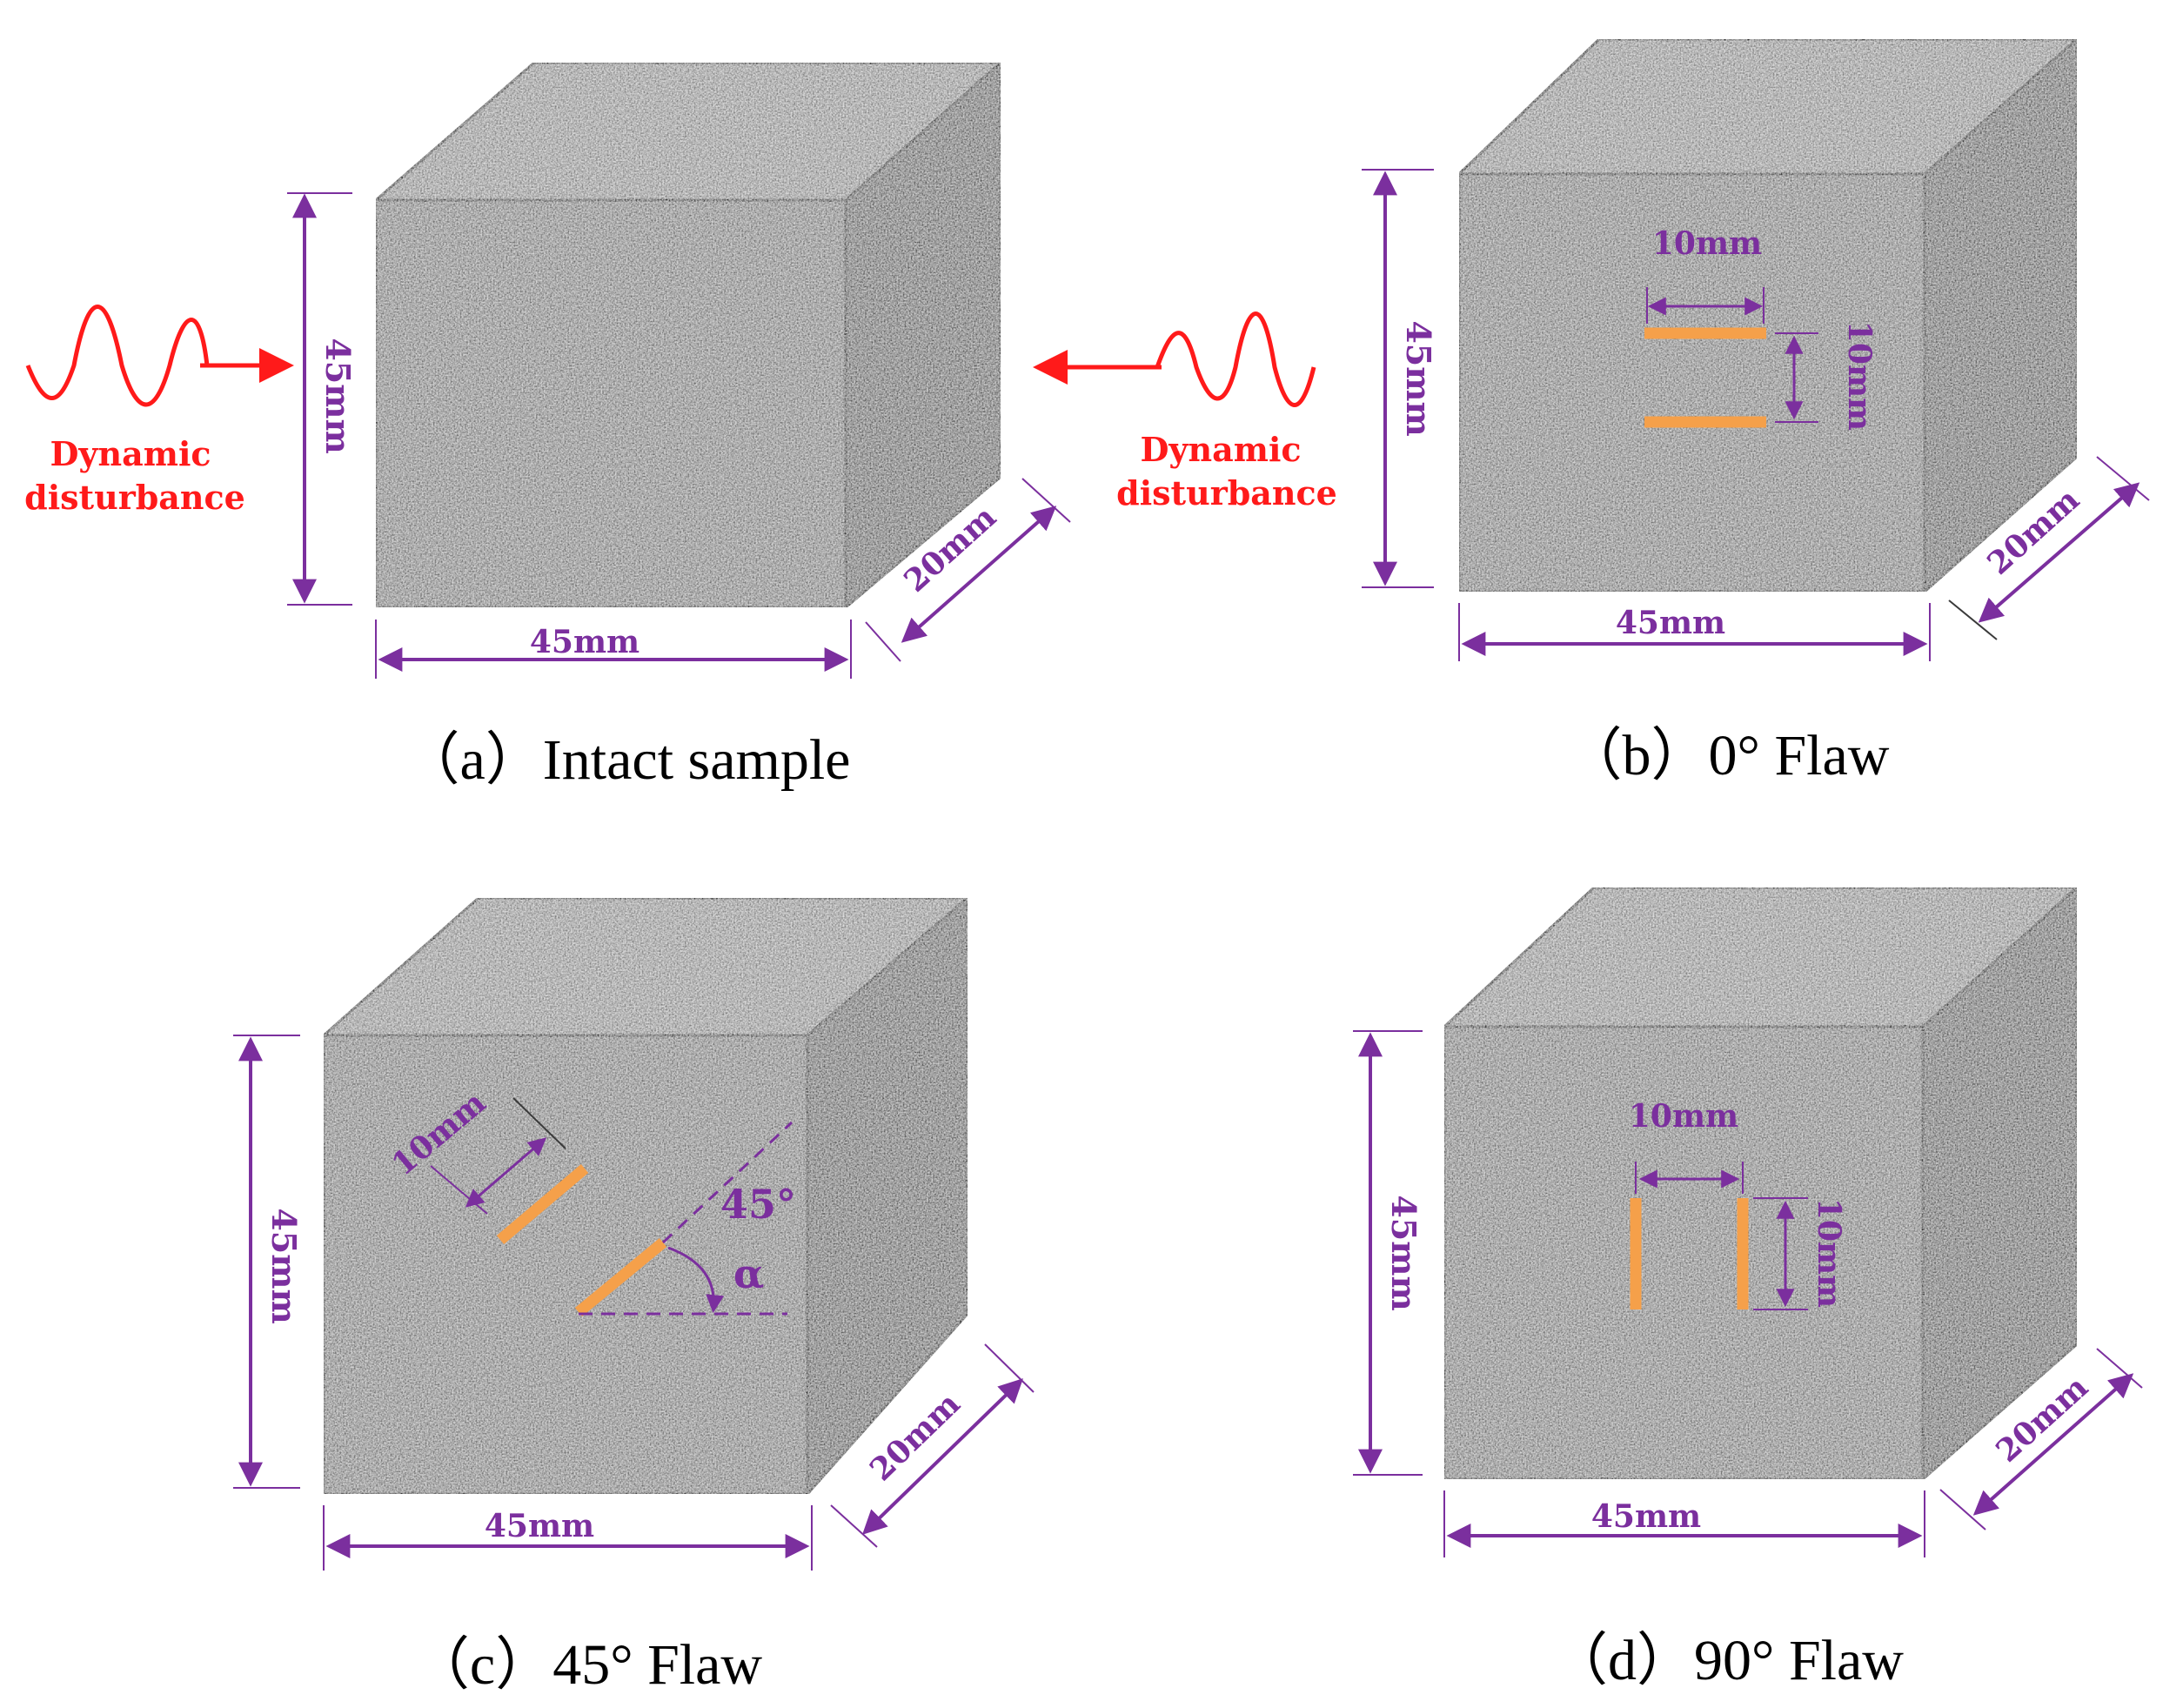 The width and height of the screenshot is (2183, 1708). I want to click on angle-arc, so click(696, 1280).